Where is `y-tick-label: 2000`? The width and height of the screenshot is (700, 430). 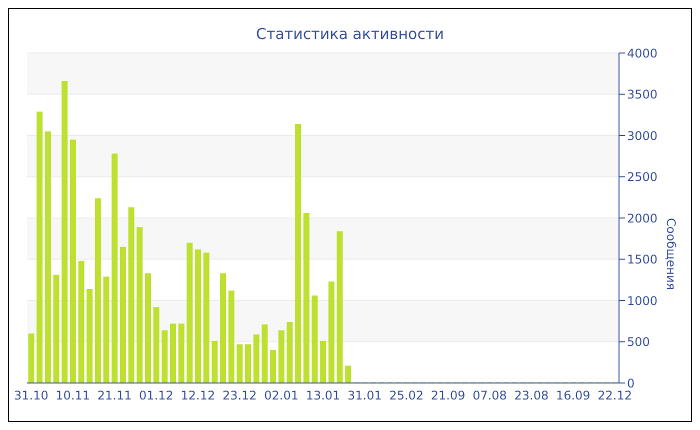 y-tick-label: 2000 is located at coordinates (642, 218).